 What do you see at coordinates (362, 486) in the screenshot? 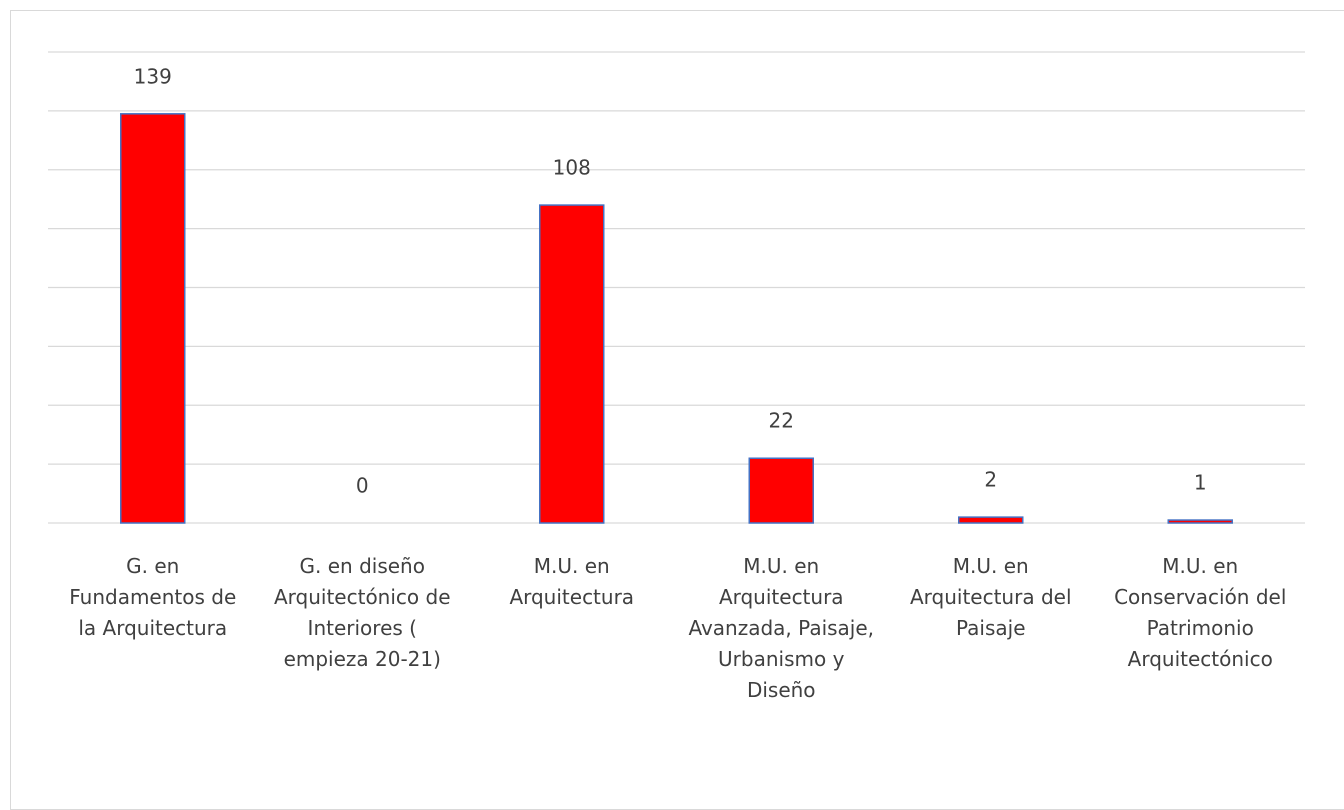
I see `data-label: 0` at bounding box center [362, 486].